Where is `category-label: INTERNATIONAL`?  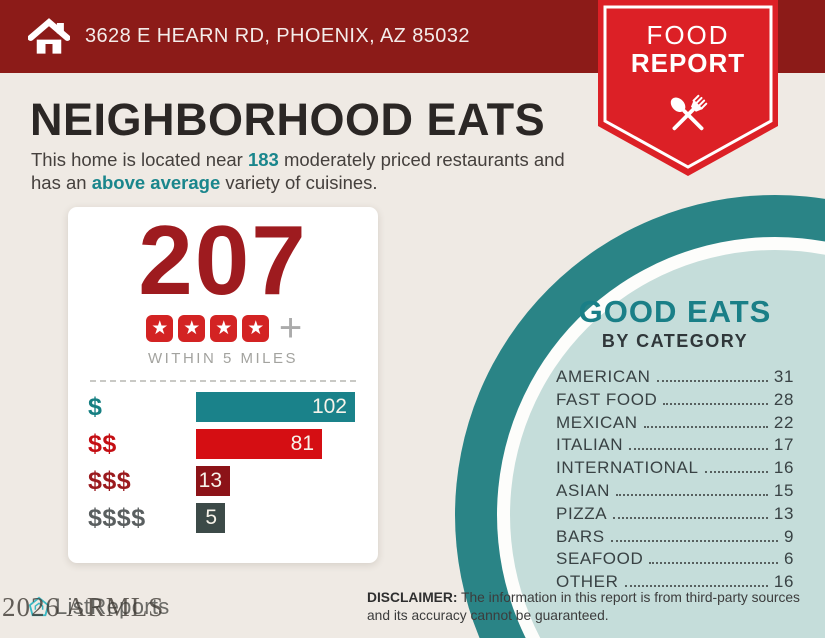
category-label: INTERNATIONAL is located at coordinates (627, 468).